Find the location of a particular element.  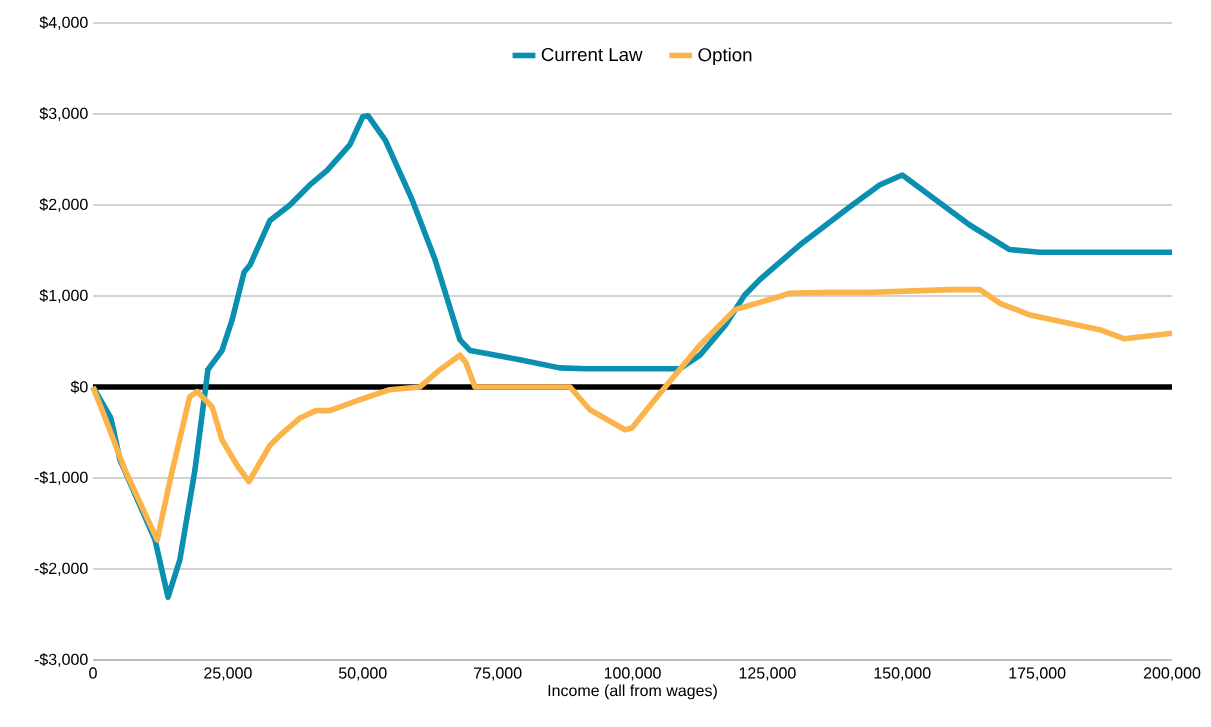

x-tick-label: 25,000 is located at coordinates (228, 674).